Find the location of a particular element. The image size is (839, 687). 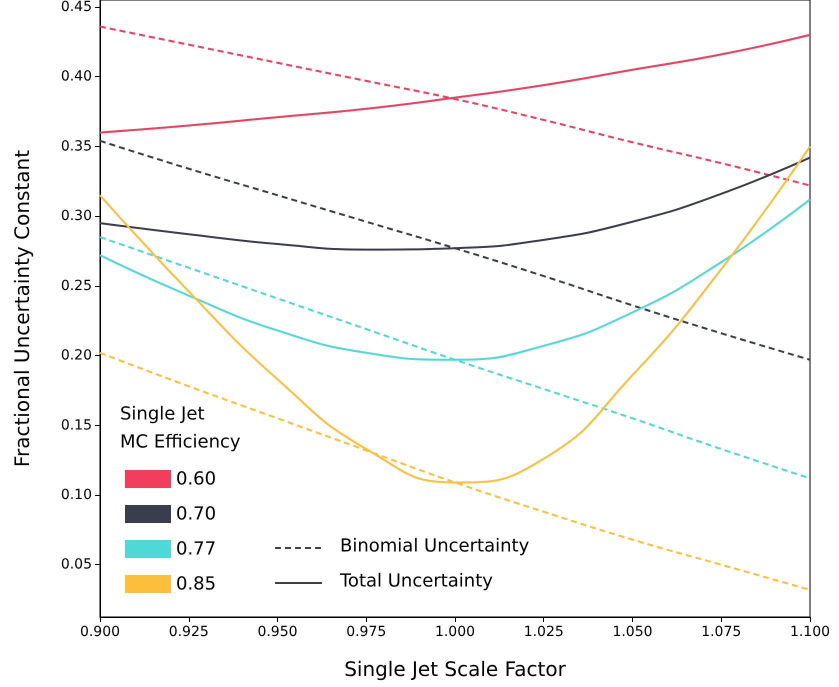

legend-label: 0.70 is located at coordinates (196, 514).